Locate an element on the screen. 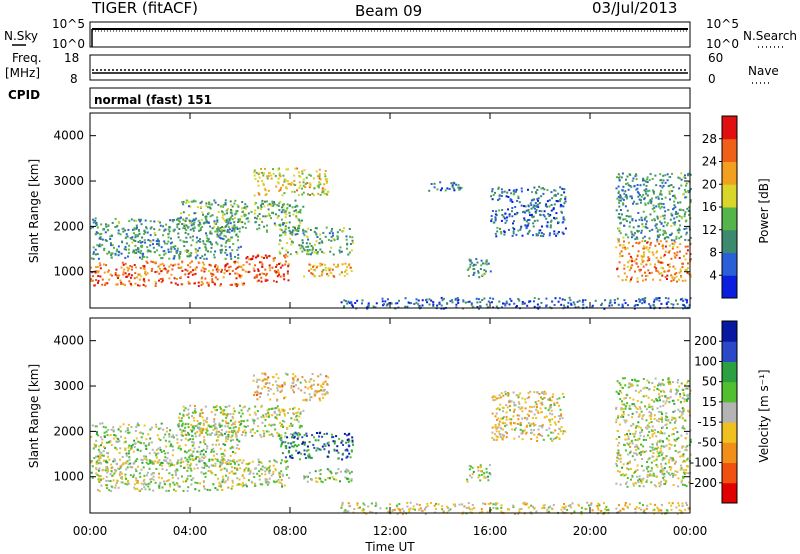  cpid-panel: normal (fast) 151 is located at coordinates (390, 98).